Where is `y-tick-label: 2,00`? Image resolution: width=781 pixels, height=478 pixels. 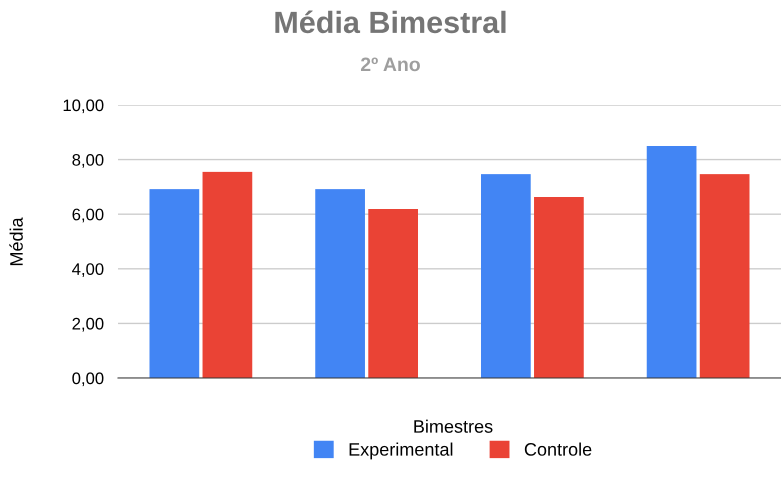
y-tick-label: 2,00 is located at coordinates (88, 325).